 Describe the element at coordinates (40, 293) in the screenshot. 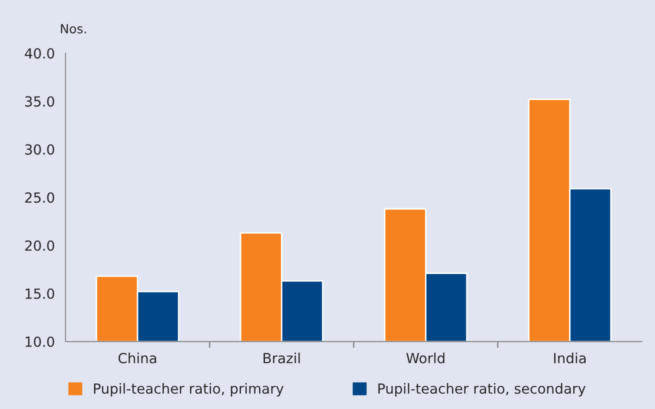

I see `y-tick-label: 15.0` at that location.